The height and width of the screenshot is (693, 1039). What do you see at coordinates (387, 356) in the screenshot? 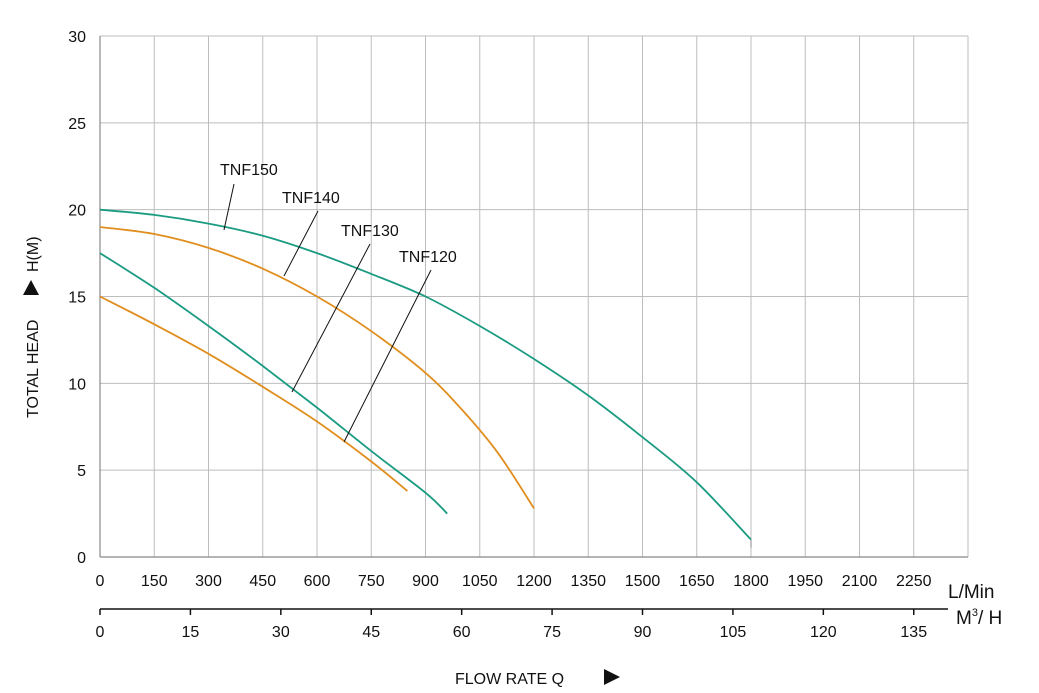
I see `callout-line-tnf120` at bounding box center [387, 356].